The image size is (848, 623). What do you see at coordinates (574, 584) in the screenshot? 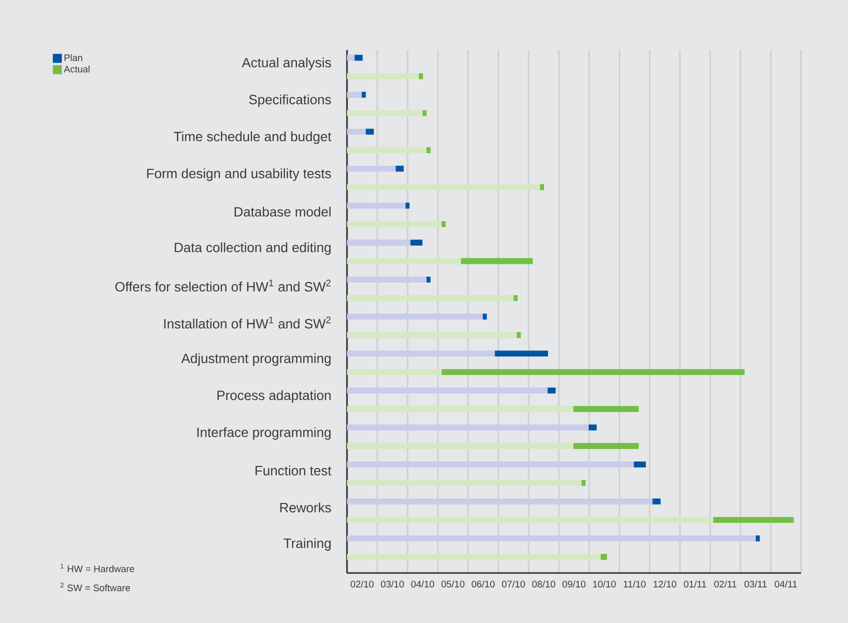
I see `text: 09/10` at bounding box center [574, 584].